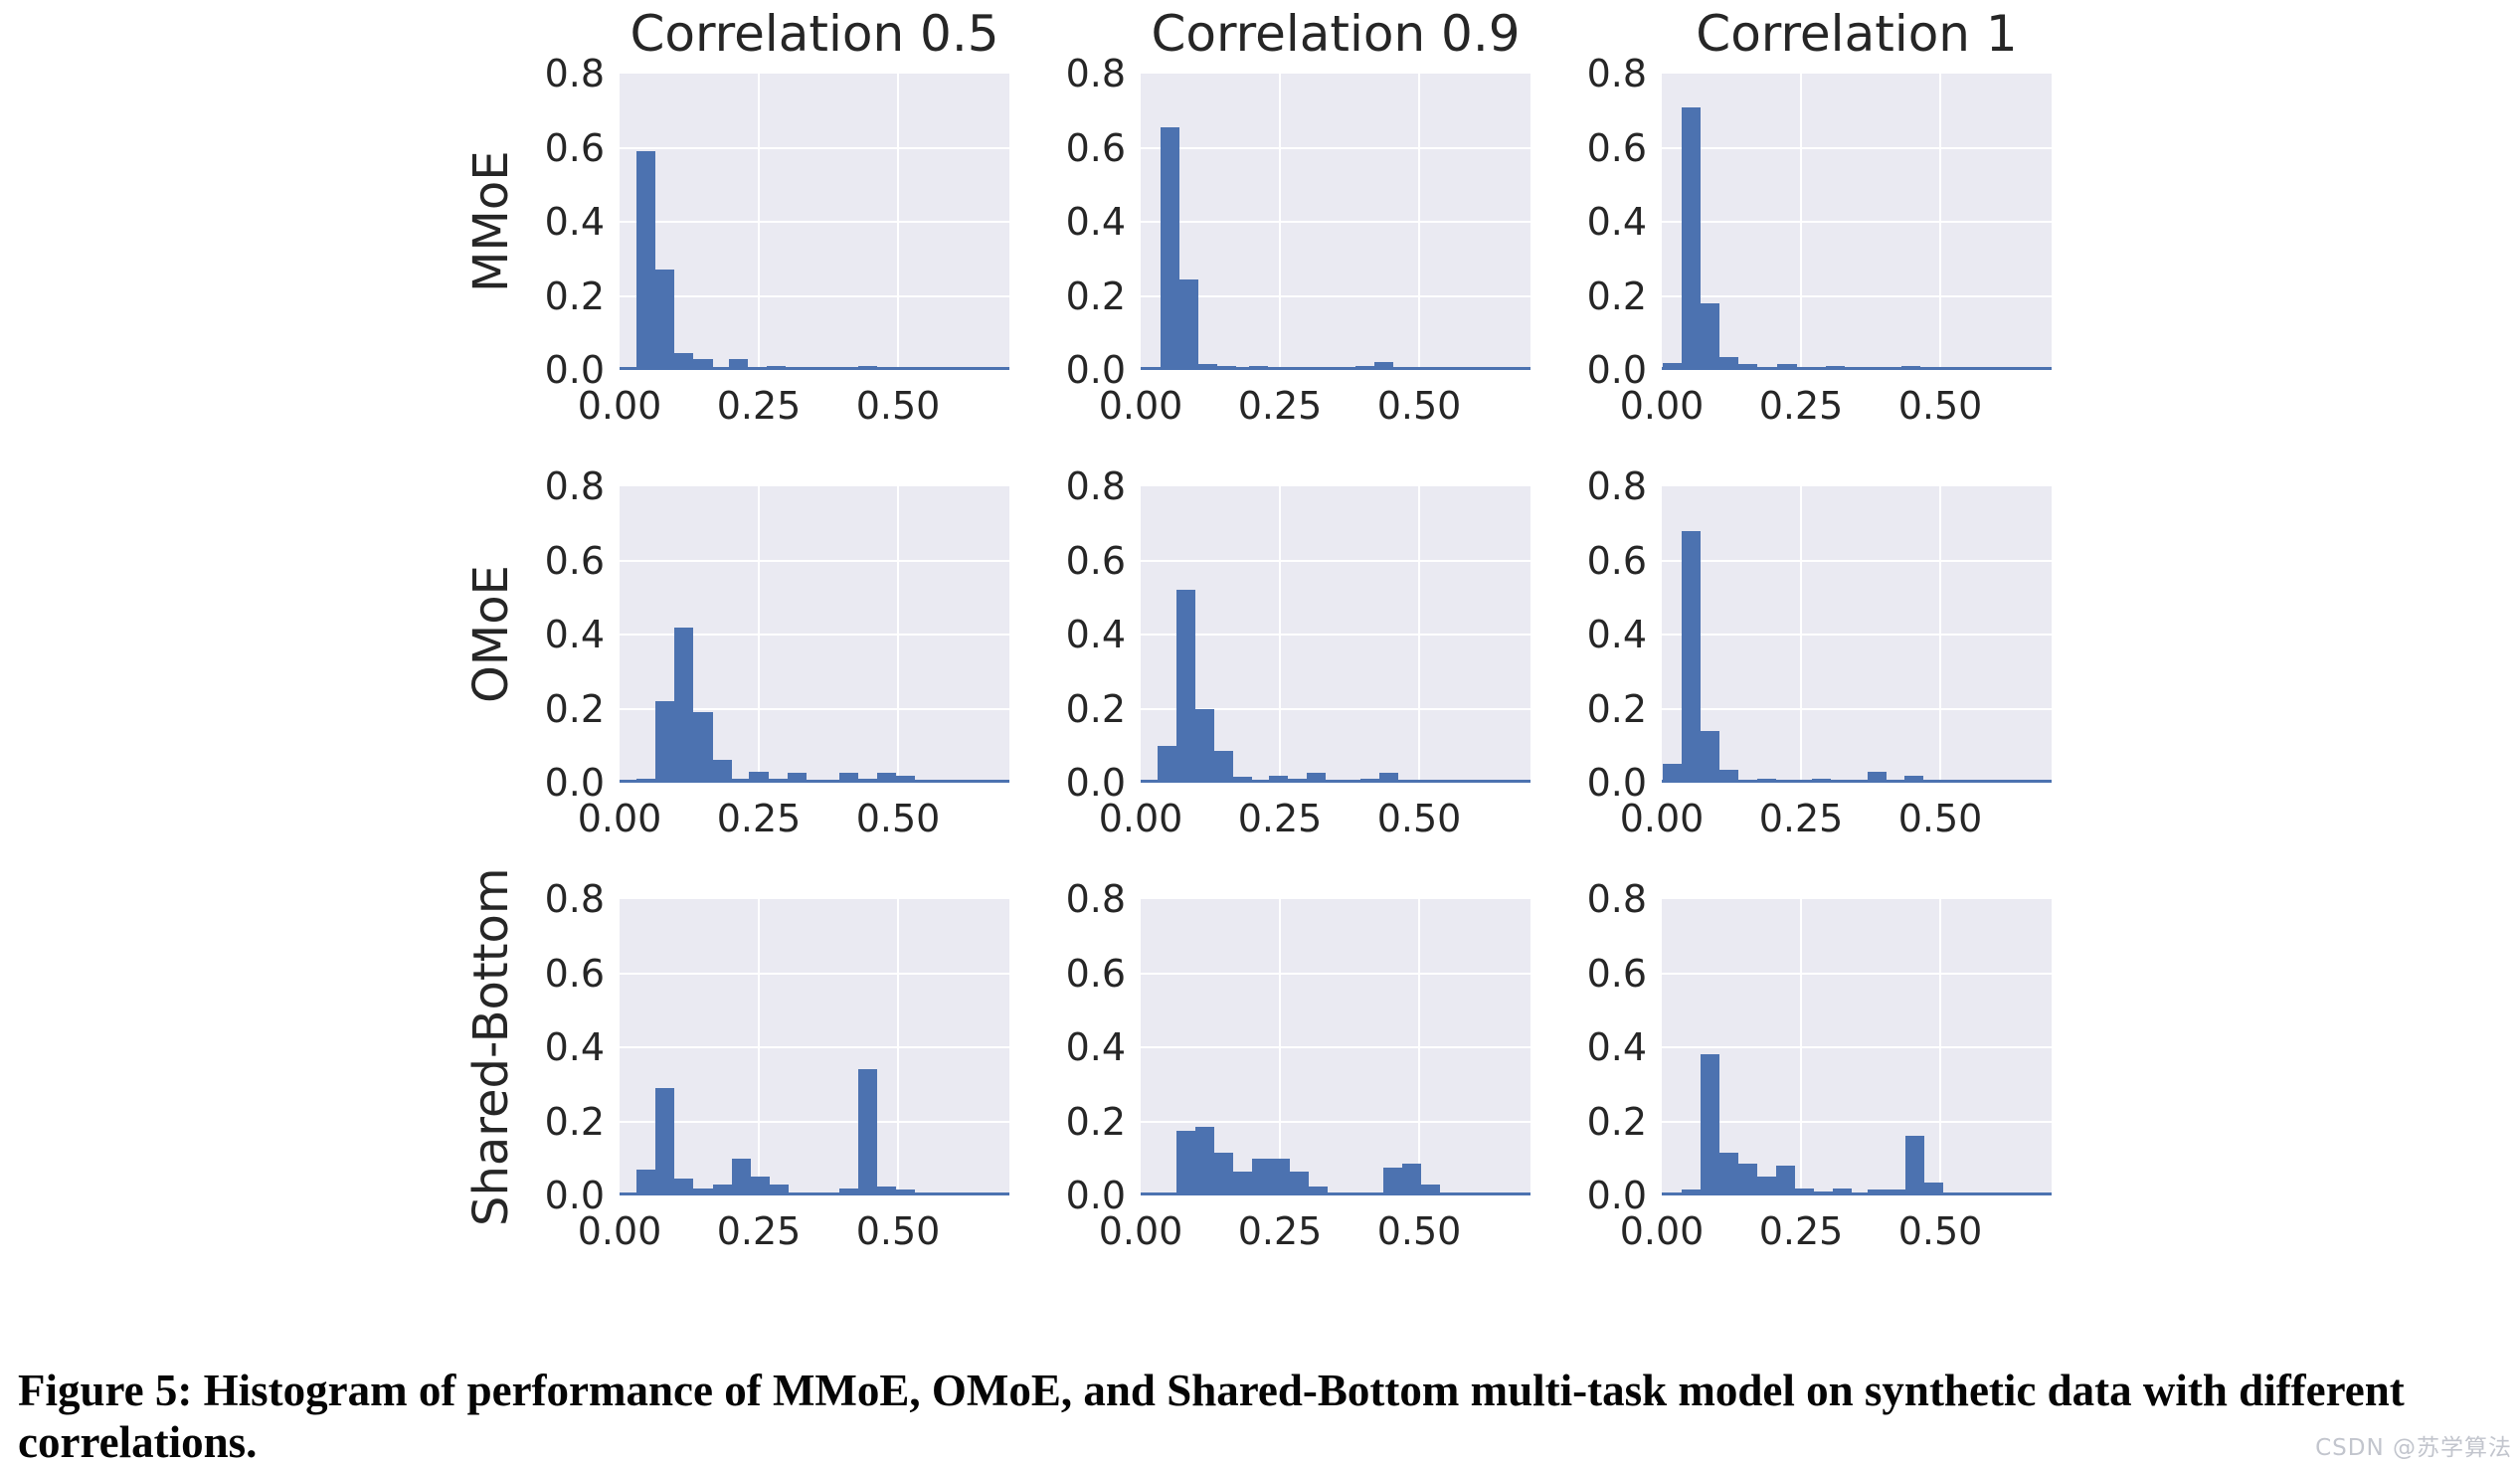 The image size is (2520, 1464). What do you see at coordinates (1298, 652) in the screenshot?
I see `subplot-omoe-c2: 0.8 0.6 0.4 0.2 0.0 0.00 0.25 0.50` at bounding box center [1298, 652].